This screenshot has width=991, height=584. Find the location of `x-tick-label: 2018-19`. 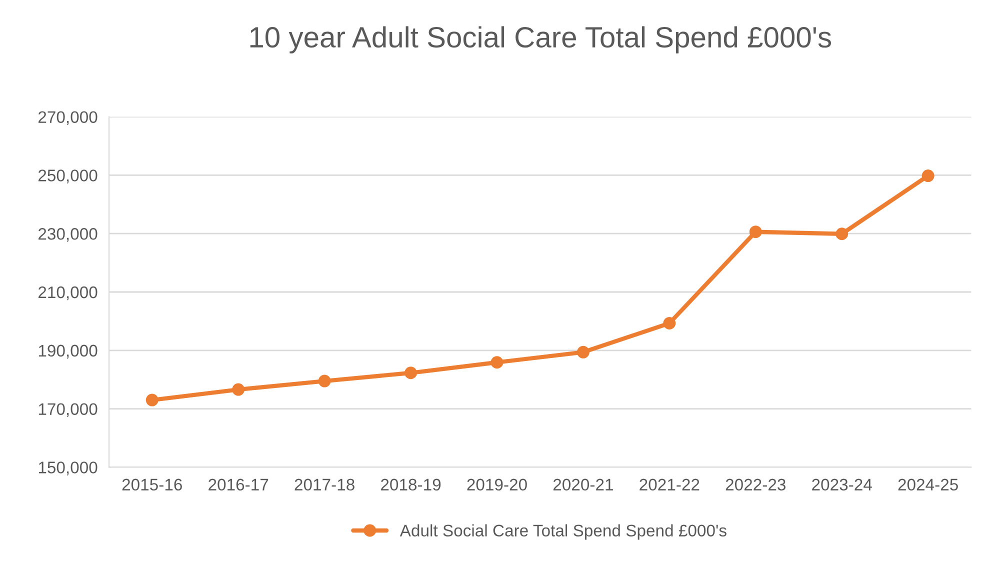

x-tick-label: 2018-19 is located at coordinates (411, 484).